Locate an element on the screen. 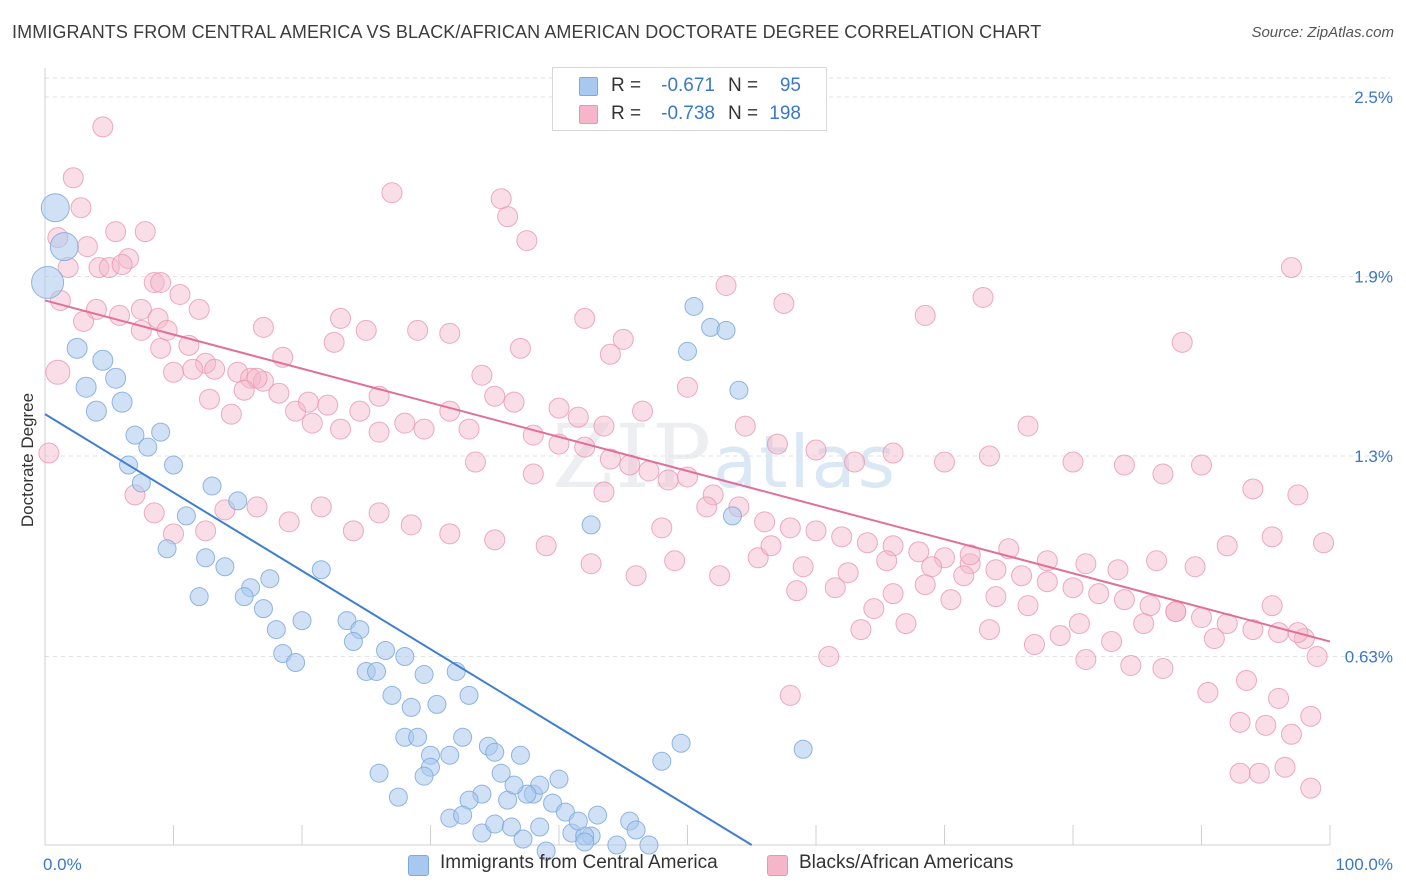  y-tick-label: 1.9% is located at coordinates (1373, 277).